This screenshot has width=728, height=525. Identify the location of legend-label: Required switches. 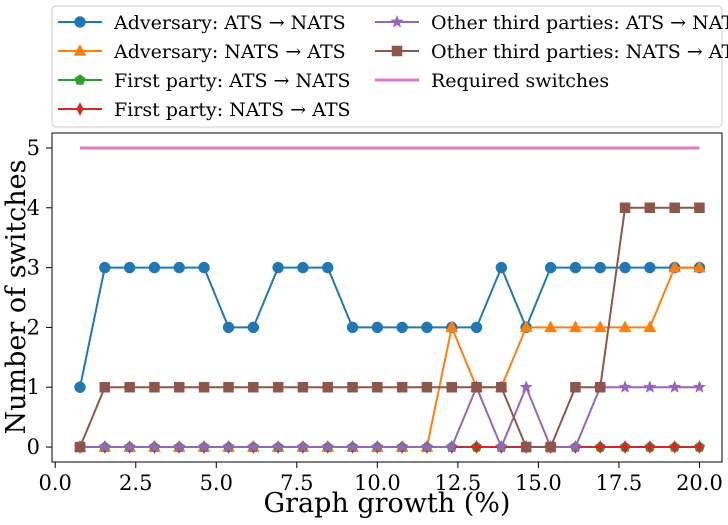
(520, 81).